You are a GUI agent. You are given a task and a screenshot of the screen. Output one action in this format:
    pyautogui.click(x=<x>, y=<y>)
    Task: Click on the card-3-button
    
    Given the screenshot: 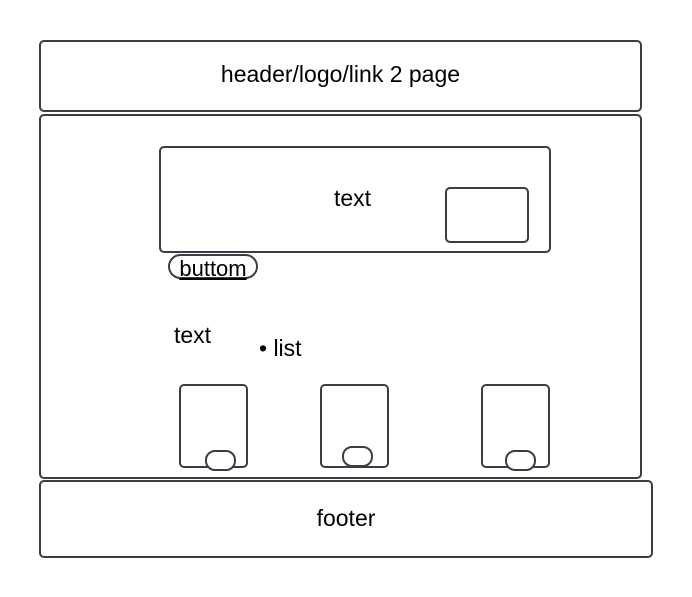 What is the action you would take?
    pyautogui.click(x=520, y=460)
    